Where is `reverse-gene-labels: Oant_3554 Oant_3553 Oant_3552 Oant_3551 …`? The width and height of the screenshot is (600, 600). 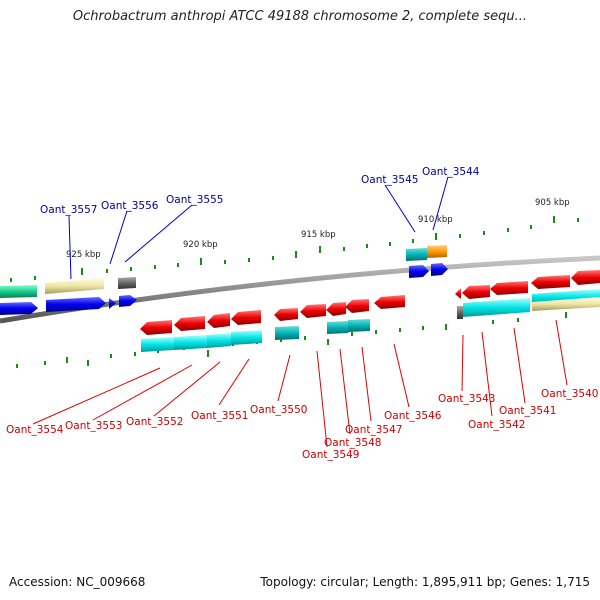
reverse-gene-labels: Oant_3554 Oant_3553 Oant_3552 Oant_3551 … is located at coordinates (302, 424).